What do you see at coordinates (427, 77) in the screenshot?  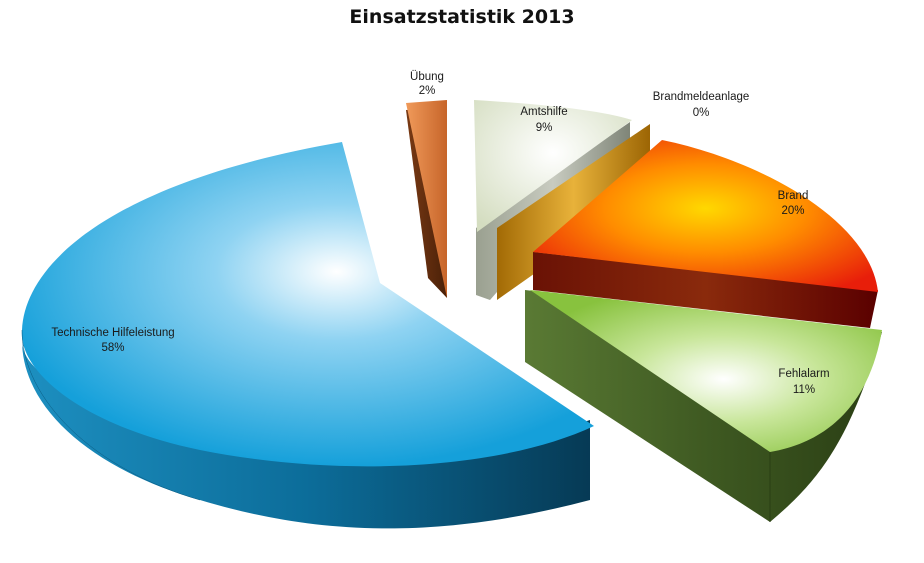 I see `label-uebung-name: Übung` at bounding box center [427, 77].